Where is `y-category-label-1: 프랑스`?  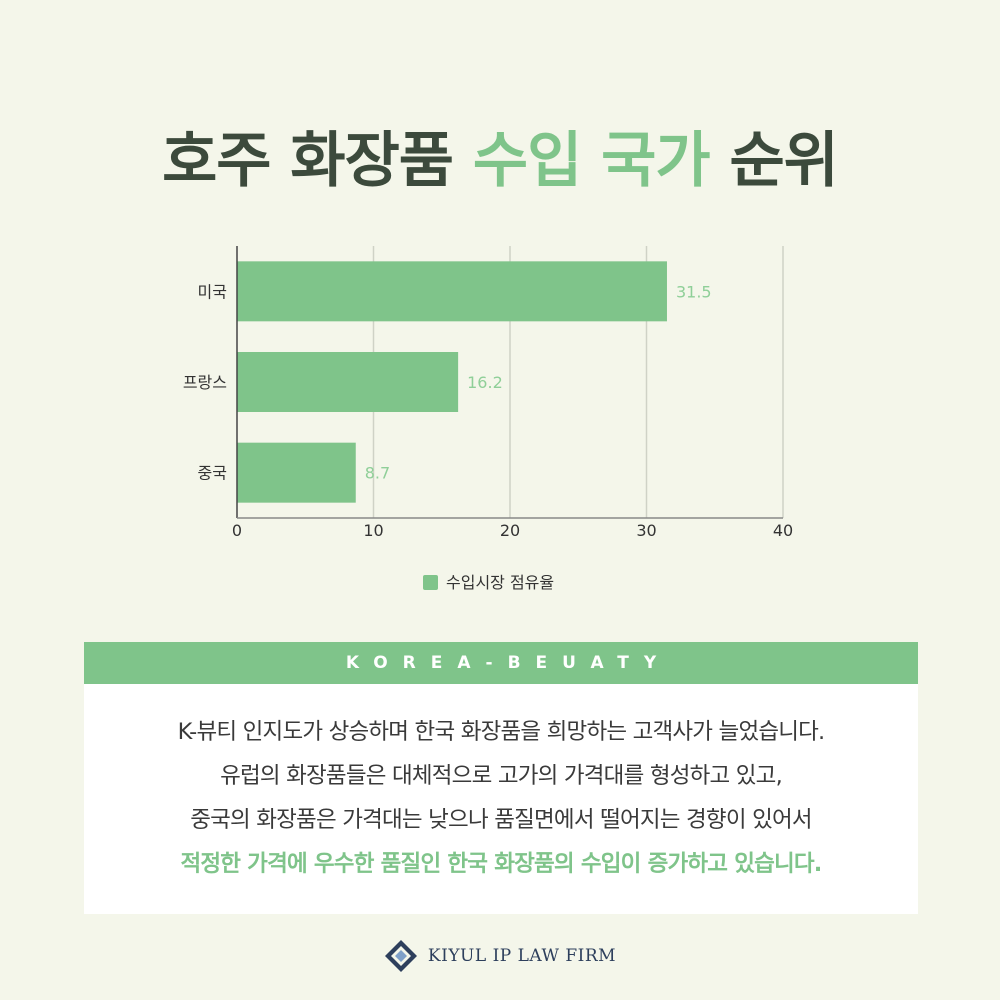
y-category-label-1: 프랑스 is located at coordinates (205, 382).